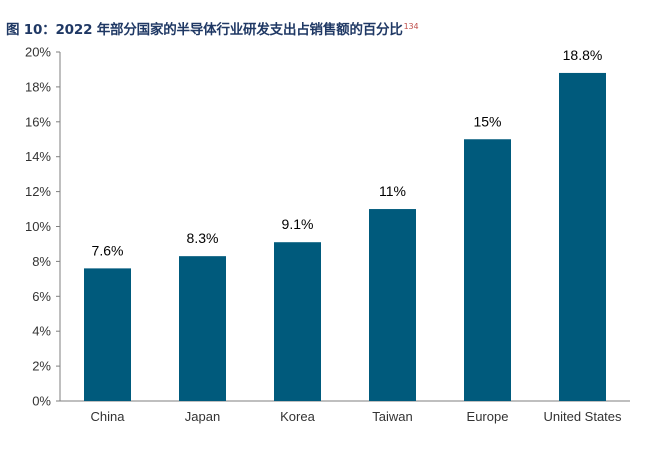 This screenshot has height=456, width=660. Describe the element at coordinates (583, 55) in the screenshot. I see `data-label: 18.8%` at that location.